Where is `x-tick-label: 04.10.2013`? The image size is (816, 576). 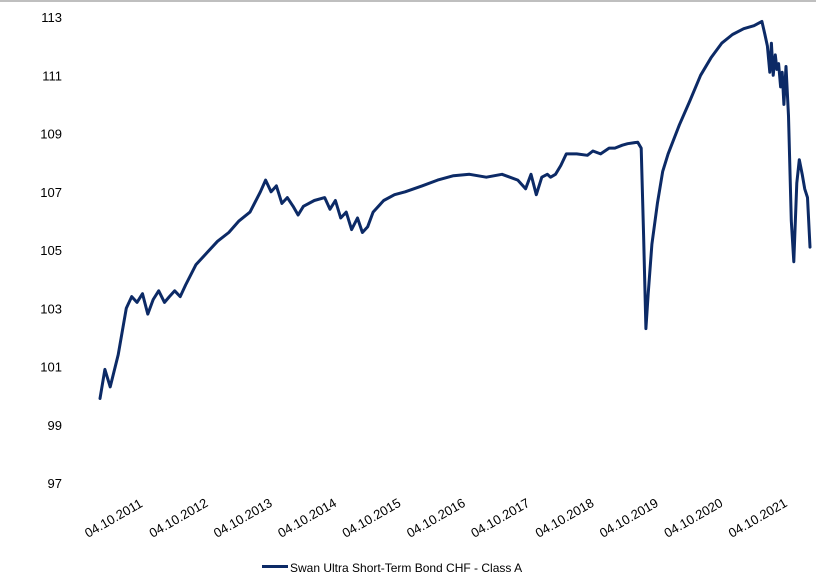 x-tick-label: 04.10.2013 is located at coordinates (243, 518).